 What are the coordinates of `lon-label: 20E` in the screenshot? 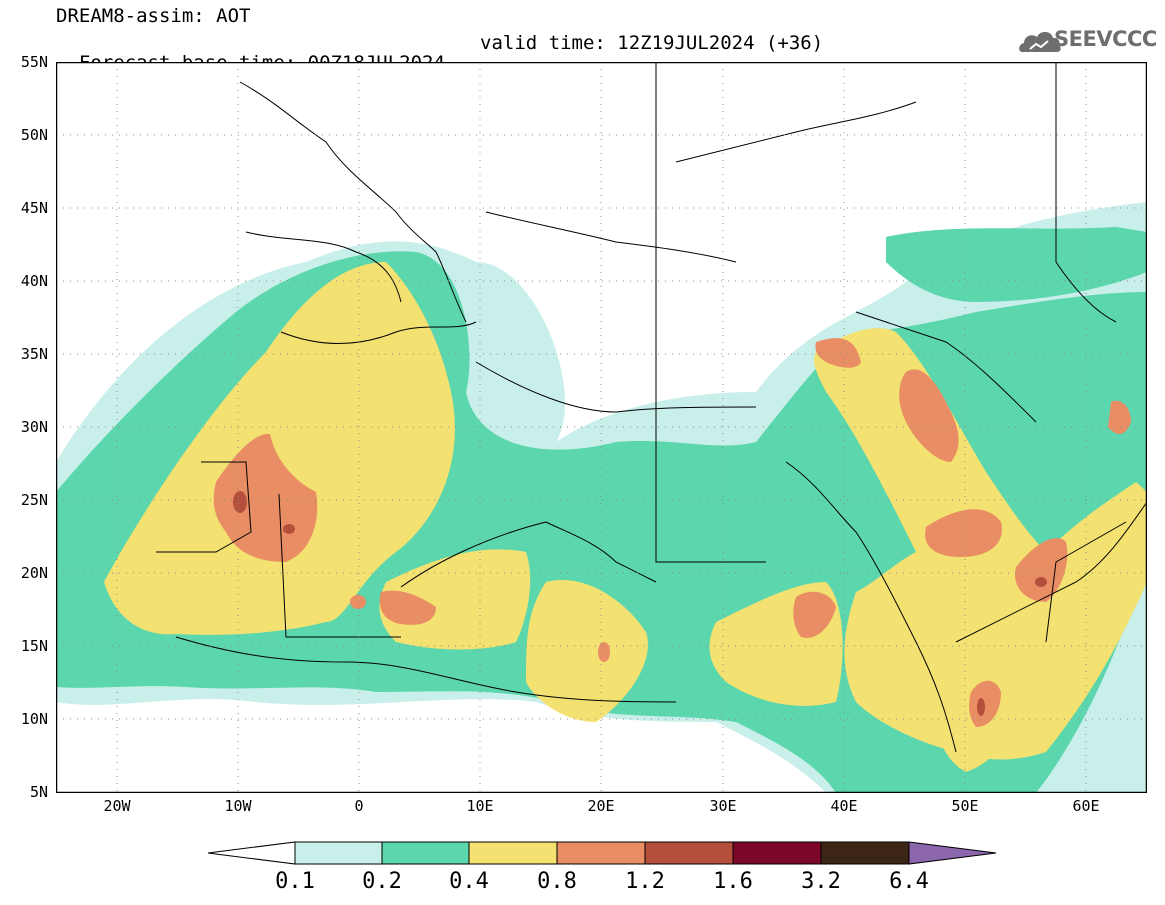 It's located at (601, 806).